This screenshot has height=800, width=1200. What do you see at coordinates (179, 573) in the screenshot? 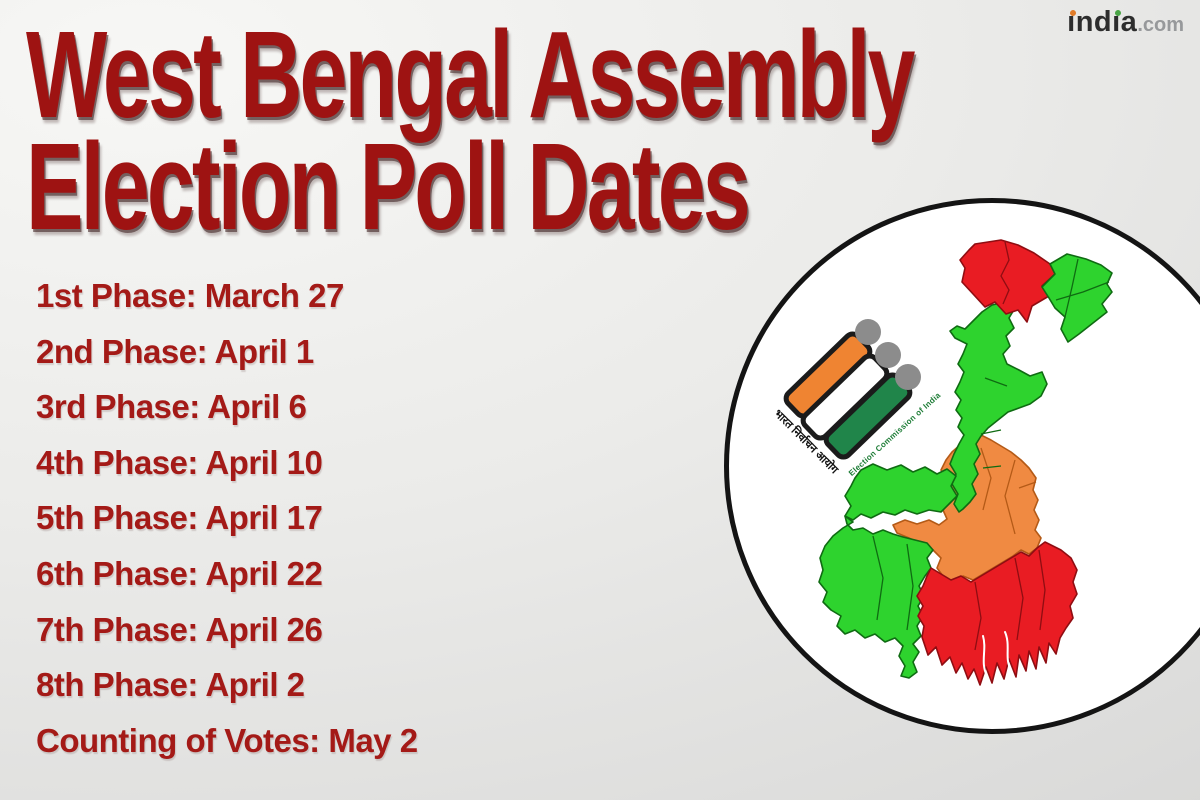
I see `schedule-item-phase-6: 6th Phase: April 22` at bounding box center [179, 573].